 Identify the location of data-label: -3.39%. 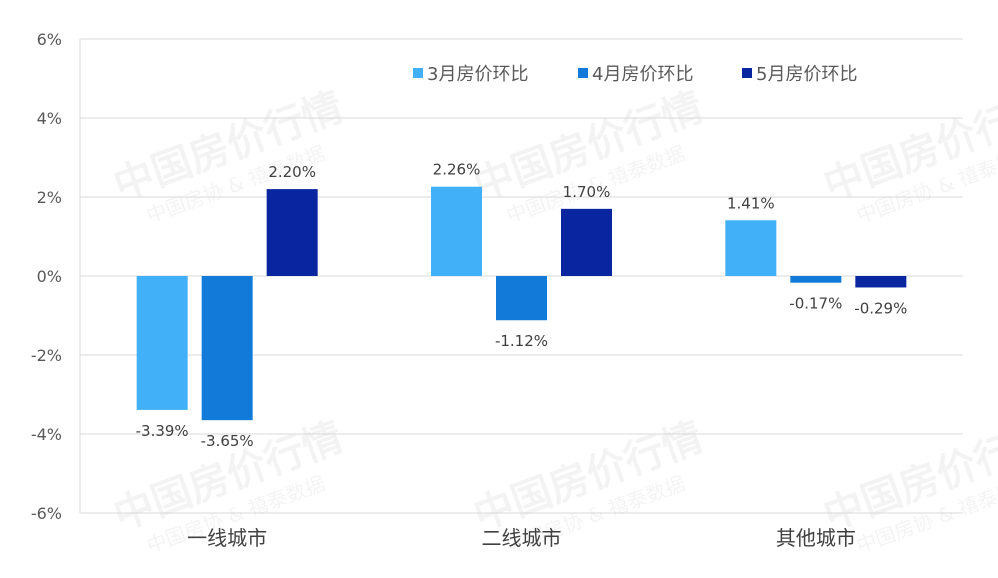
(162, 431).